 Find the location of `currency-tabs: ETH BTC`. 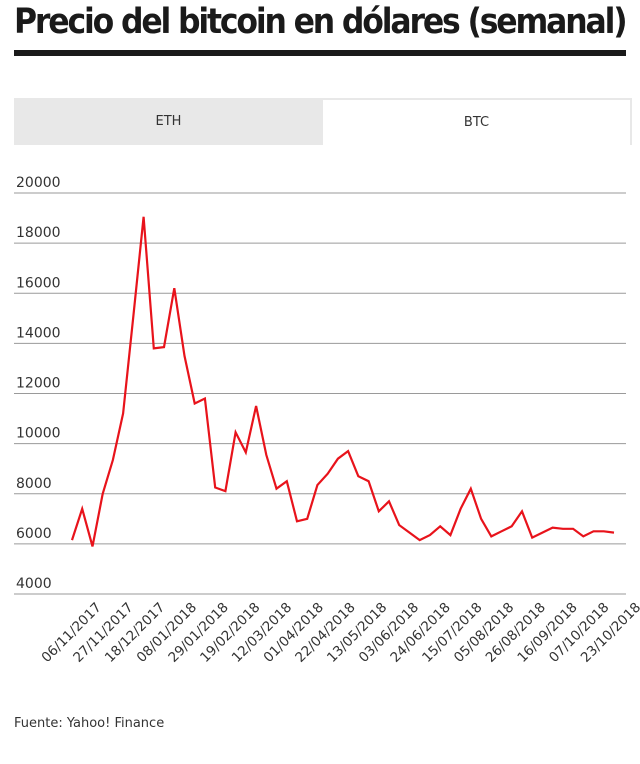

currency-tabs: ETH BTC is located at coordinates (323, 121).